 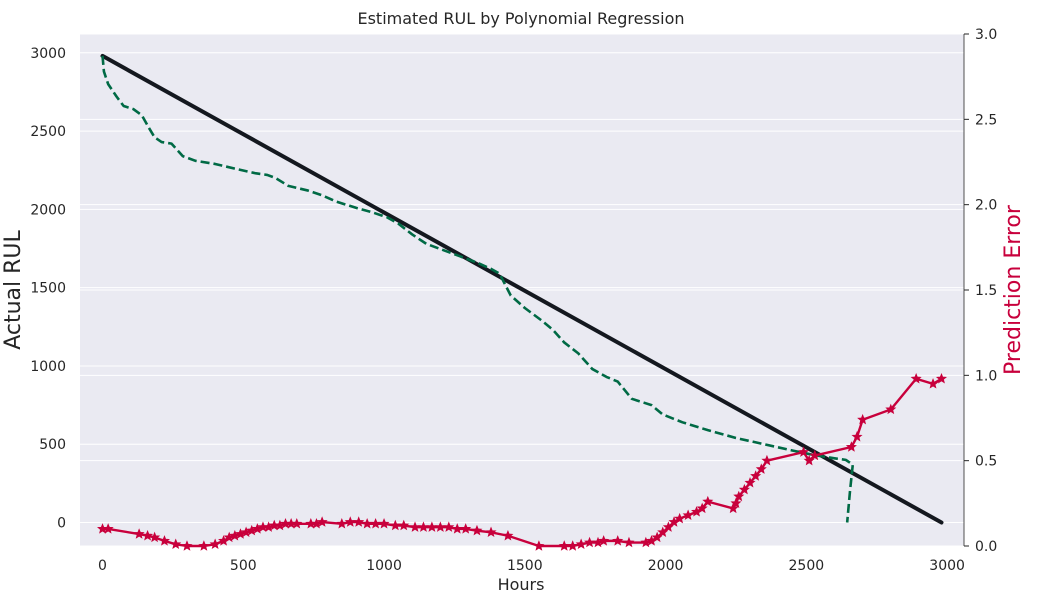 I want to click on y-right-tick-label-3: 1.5, so click(x=986, y=291).